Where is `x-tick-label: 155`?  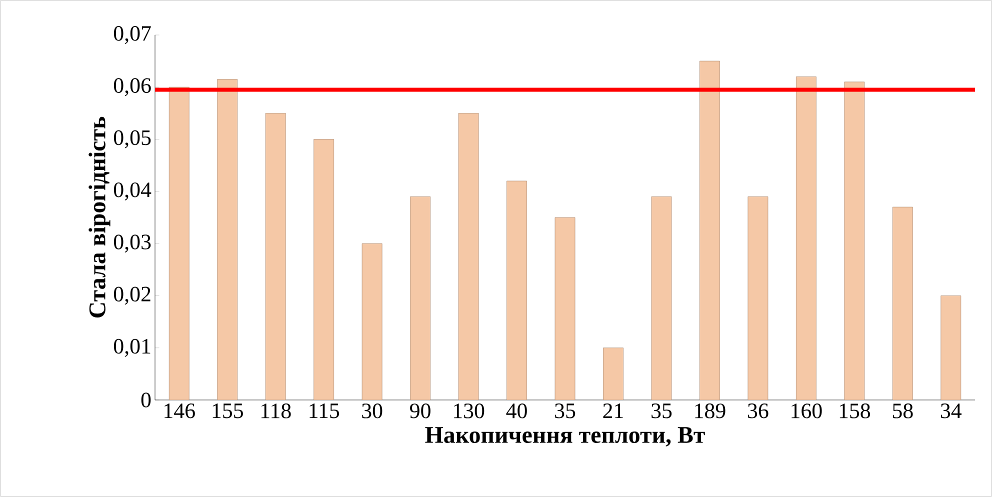 x-tick-label: 155 is located at coordinates (227, 411).